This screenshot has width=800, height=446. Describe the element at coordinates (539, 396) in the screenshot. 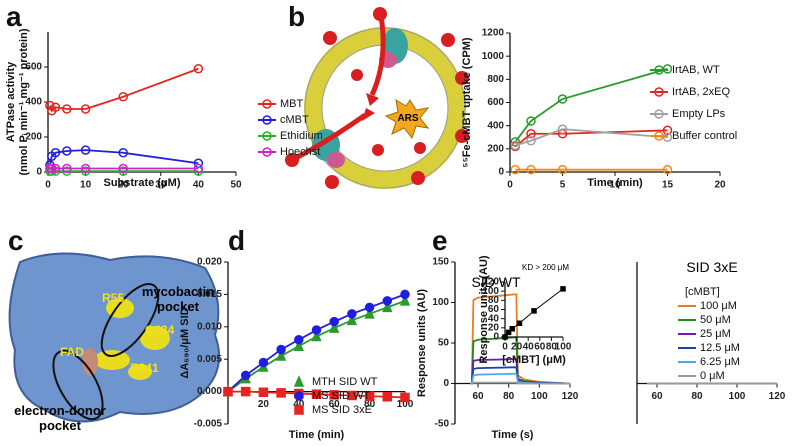

I see `x-tick-label: 100` at that location.